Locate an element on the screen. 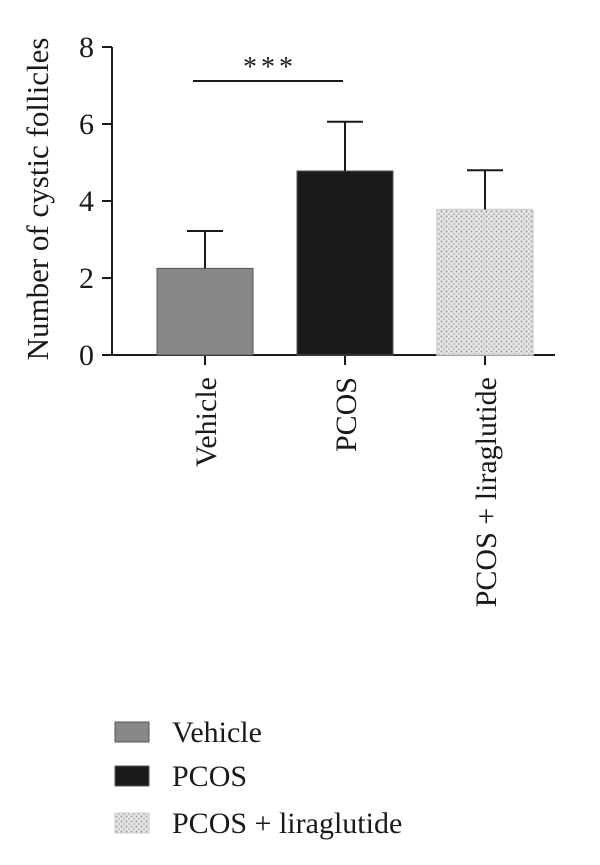 The height and width of the screenshot is (865, 600). y-tick-label: 0 is located at coordinates (86, 355).